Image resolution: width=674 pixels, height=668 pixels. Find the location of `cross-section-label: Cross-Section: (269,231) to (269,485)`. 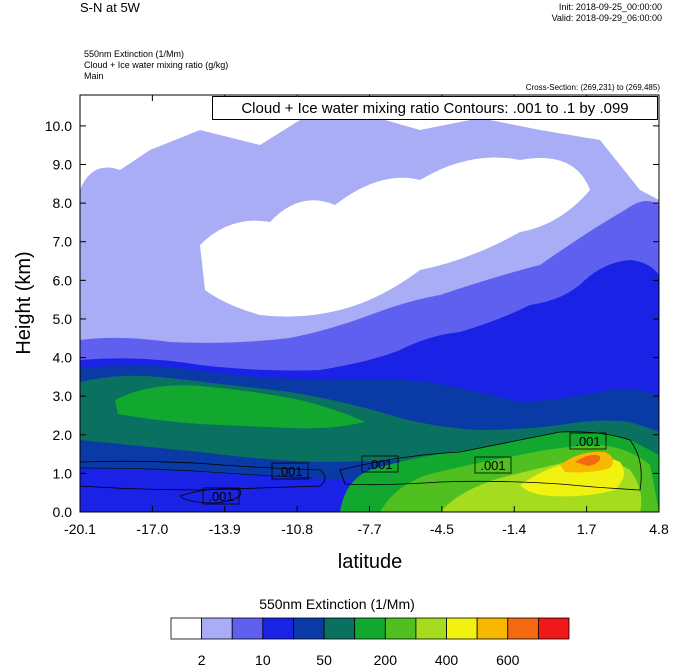

cross-section-label: Cross-Section: (269,231) to (269,485) is located at coordinates (592, 87).